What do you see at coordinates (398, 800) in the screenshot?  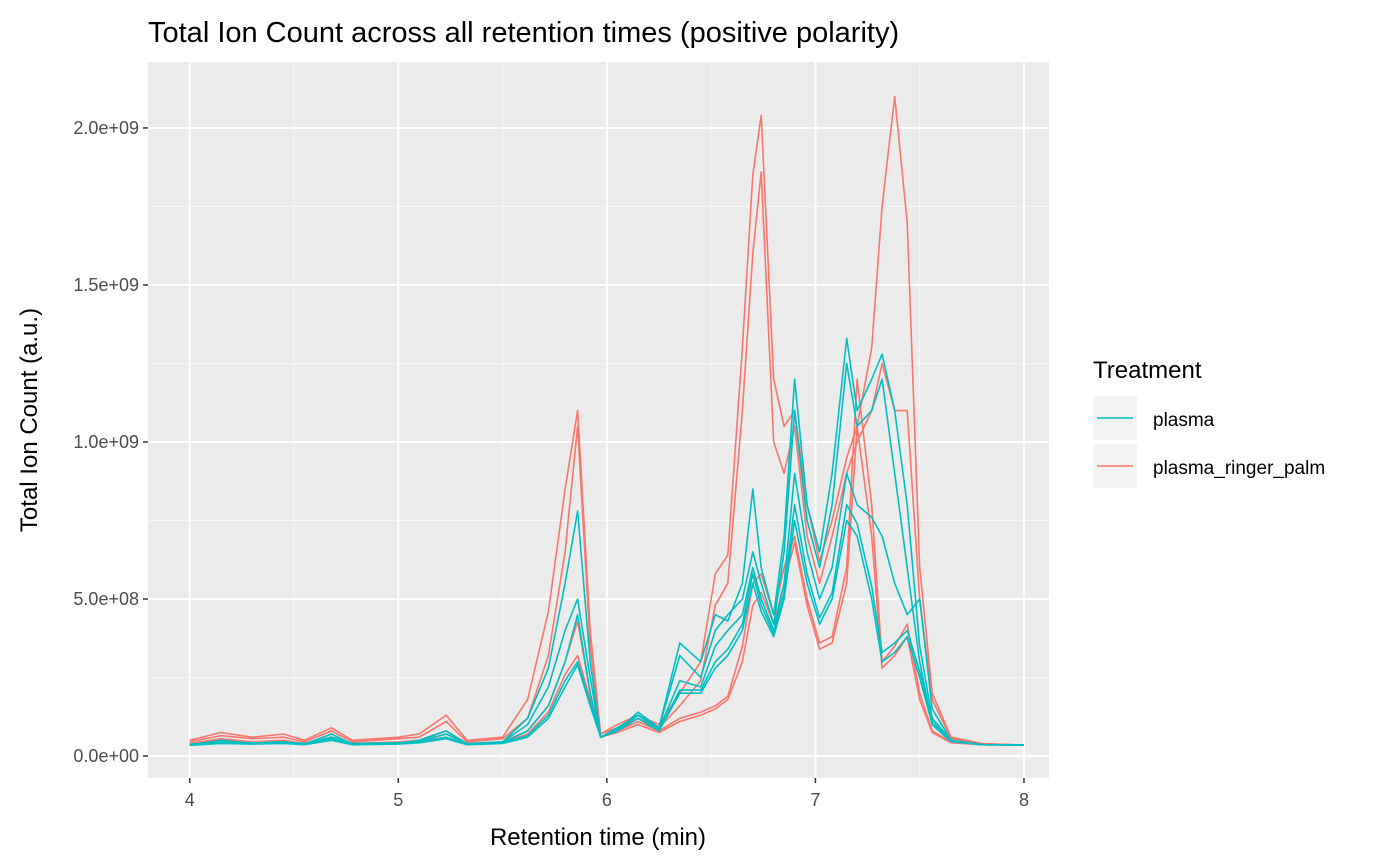 I see `x-tick-label: 5` at bounding box center [398, 800].